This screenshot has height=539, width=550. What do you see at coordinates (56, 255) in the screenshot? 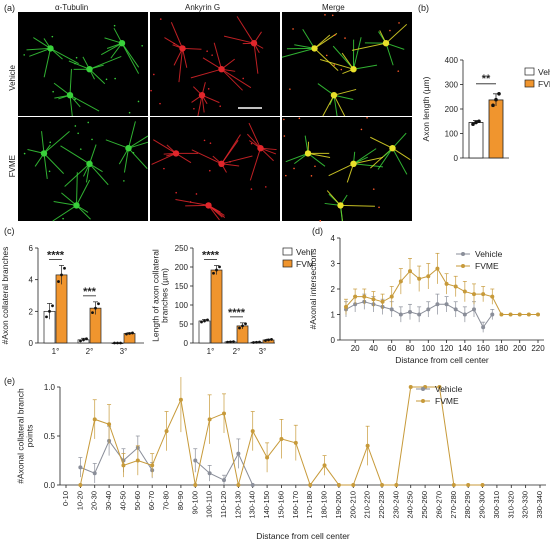
I see `significance-label: ****` at bounding box center [56, 255].